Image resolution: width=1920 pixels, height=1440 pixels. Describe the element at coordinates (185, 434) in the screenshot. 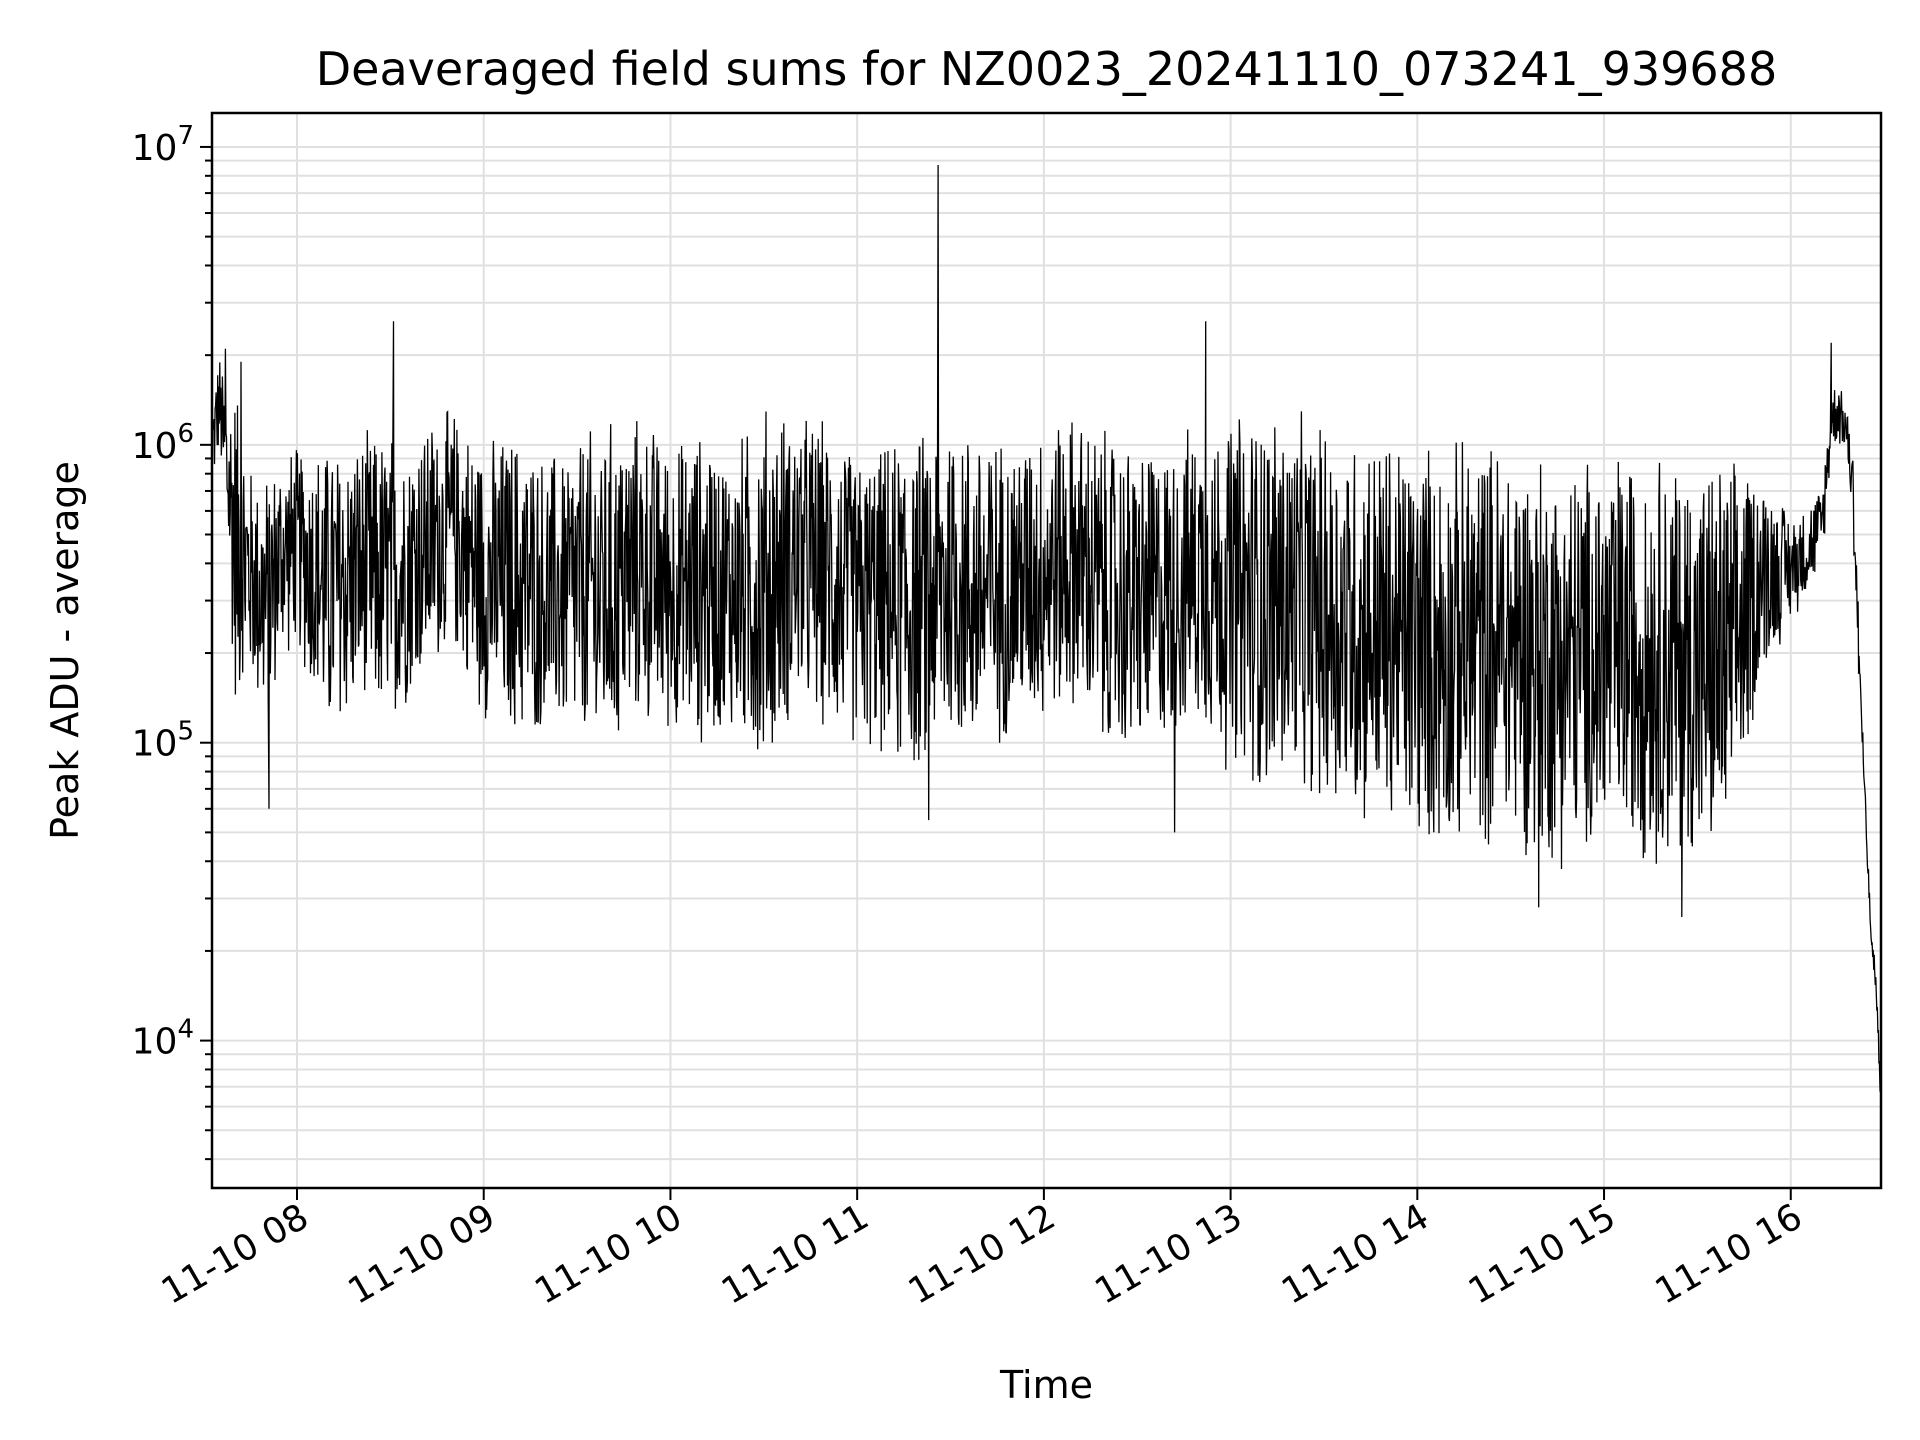

I see `y-tick-exponent: 6` at that location.